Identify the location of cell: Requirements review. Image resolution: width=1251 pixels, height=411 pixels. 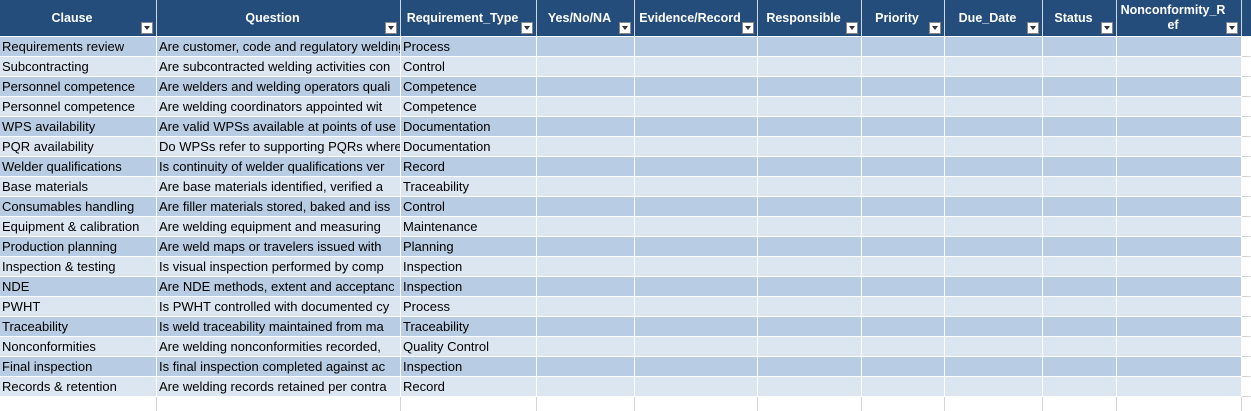
(78, 47).